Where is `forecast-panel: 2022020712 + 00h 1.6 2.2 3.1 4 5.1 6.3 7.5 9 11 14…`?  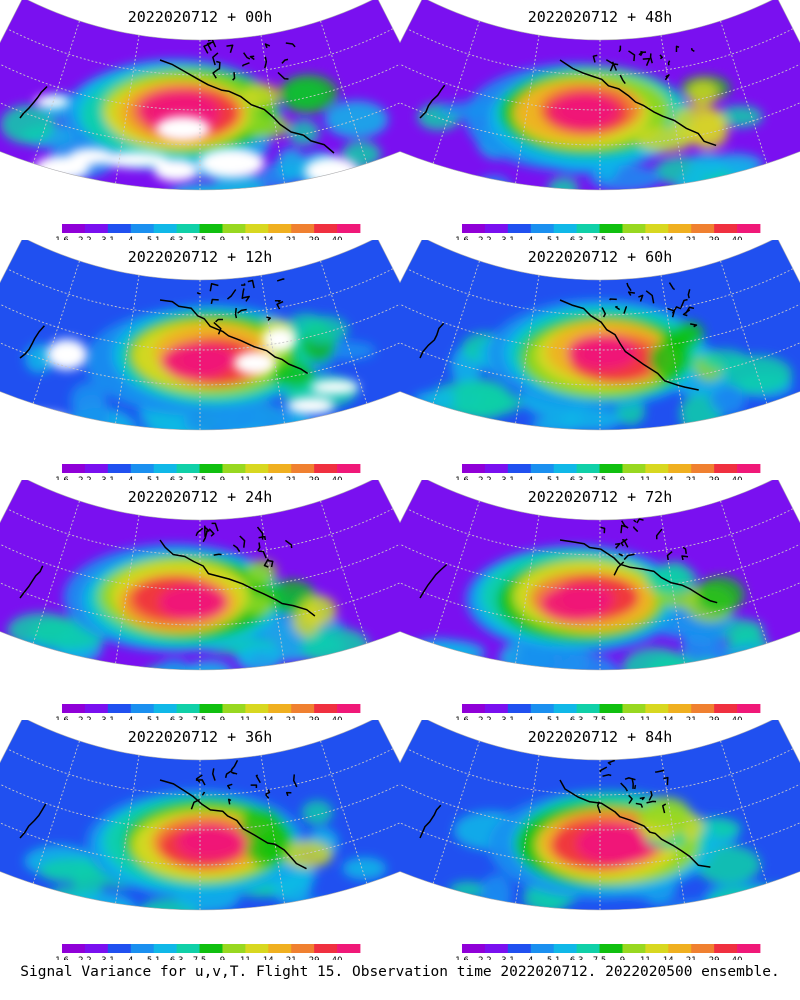 forecast-panel: 2022020712 + 00h 1.6 2.2 3.1 4 5.1 6.3 7.5 9 11 14… is located at coordinates (200, 120).